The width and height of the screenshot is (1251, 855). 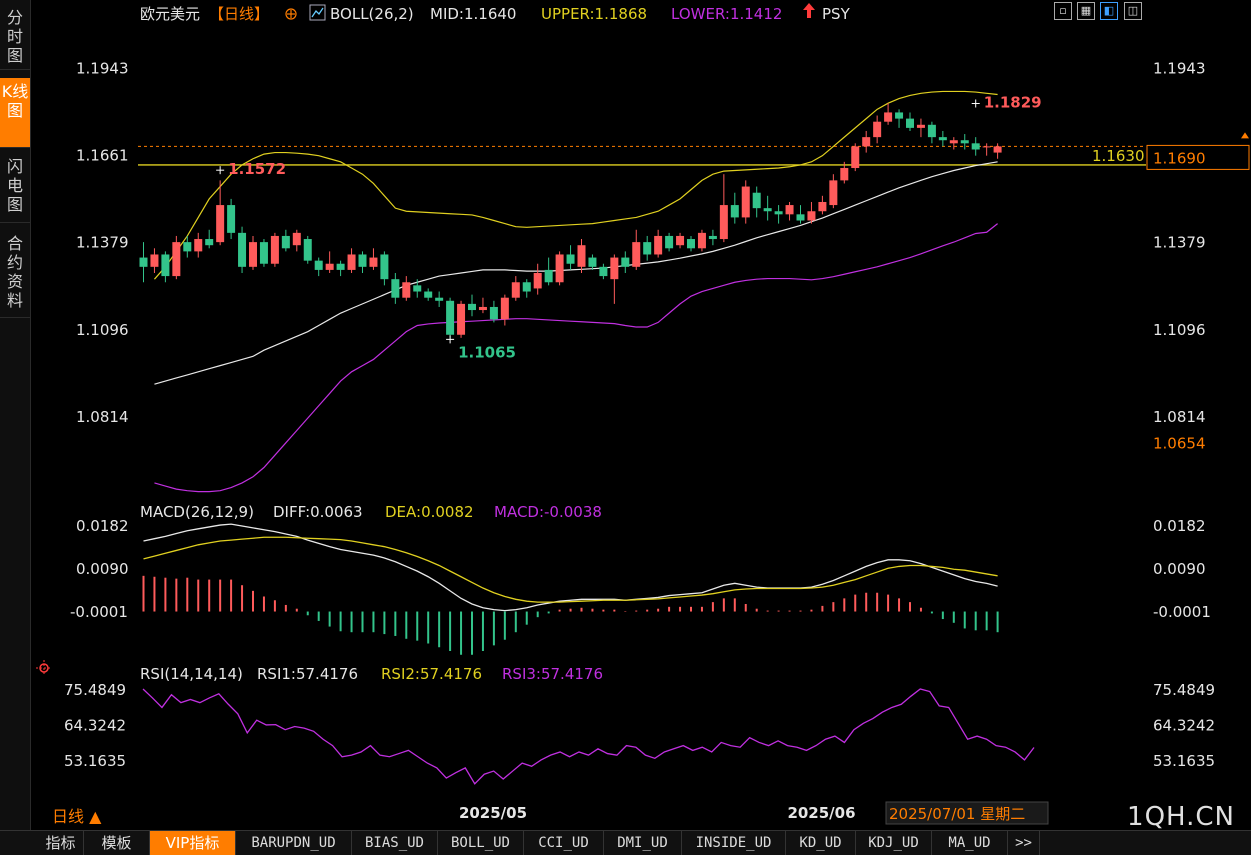 What do you see at coordinates (95, 726) in the screenshot?
I see `rsi-tick-left: 64.3242` at bounding box center [95, 726].